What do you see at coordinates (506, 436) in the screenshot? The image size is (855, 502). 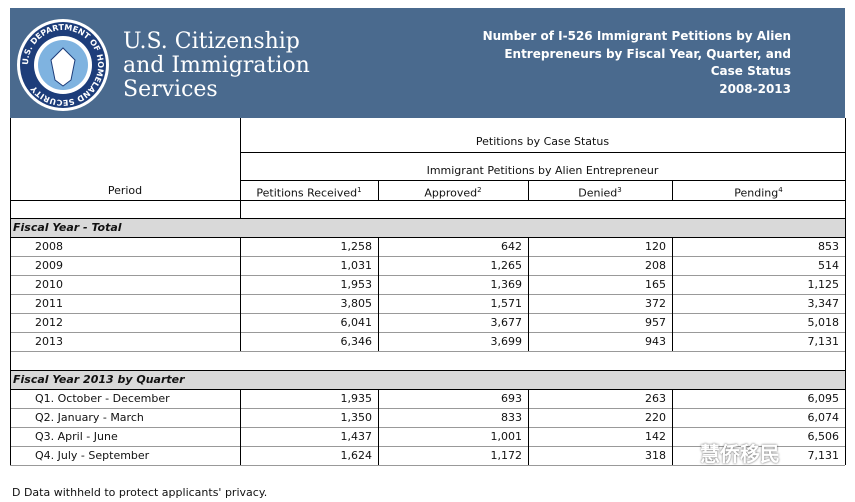 I see `cell: 1,001` at bounding box center [506, 436].